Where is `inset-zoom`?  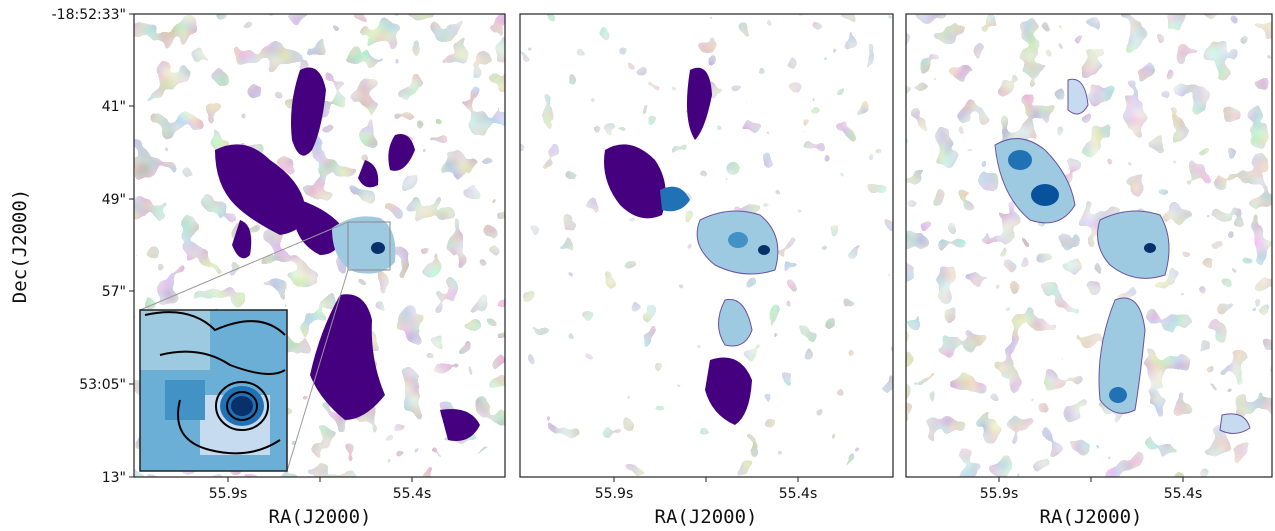
inset-zoom is located at coordinates (213, 390).